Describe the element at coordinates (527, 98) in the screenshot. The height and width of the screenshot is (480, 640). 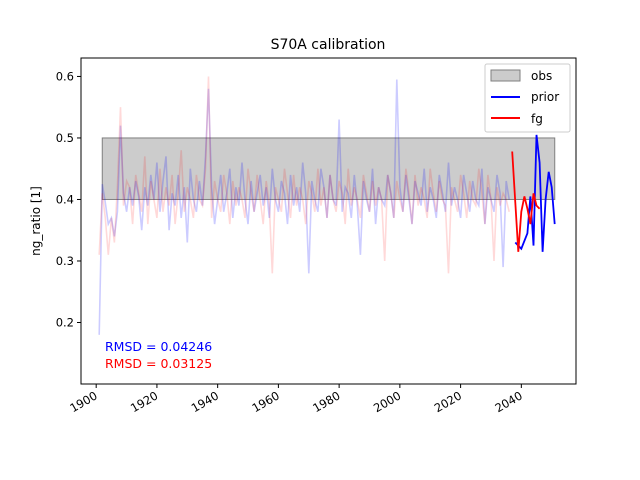
I see `legend: obs prior fg` at that location.